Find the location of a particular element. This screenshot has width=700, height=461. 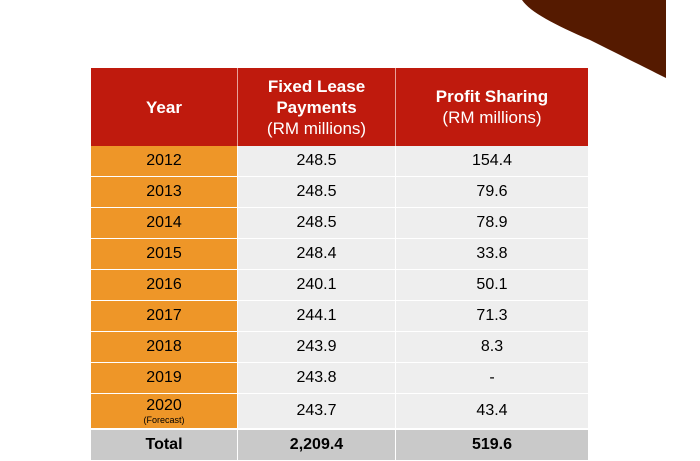

table-row: 2019 243.8 - is located at coordinates (339, 378).